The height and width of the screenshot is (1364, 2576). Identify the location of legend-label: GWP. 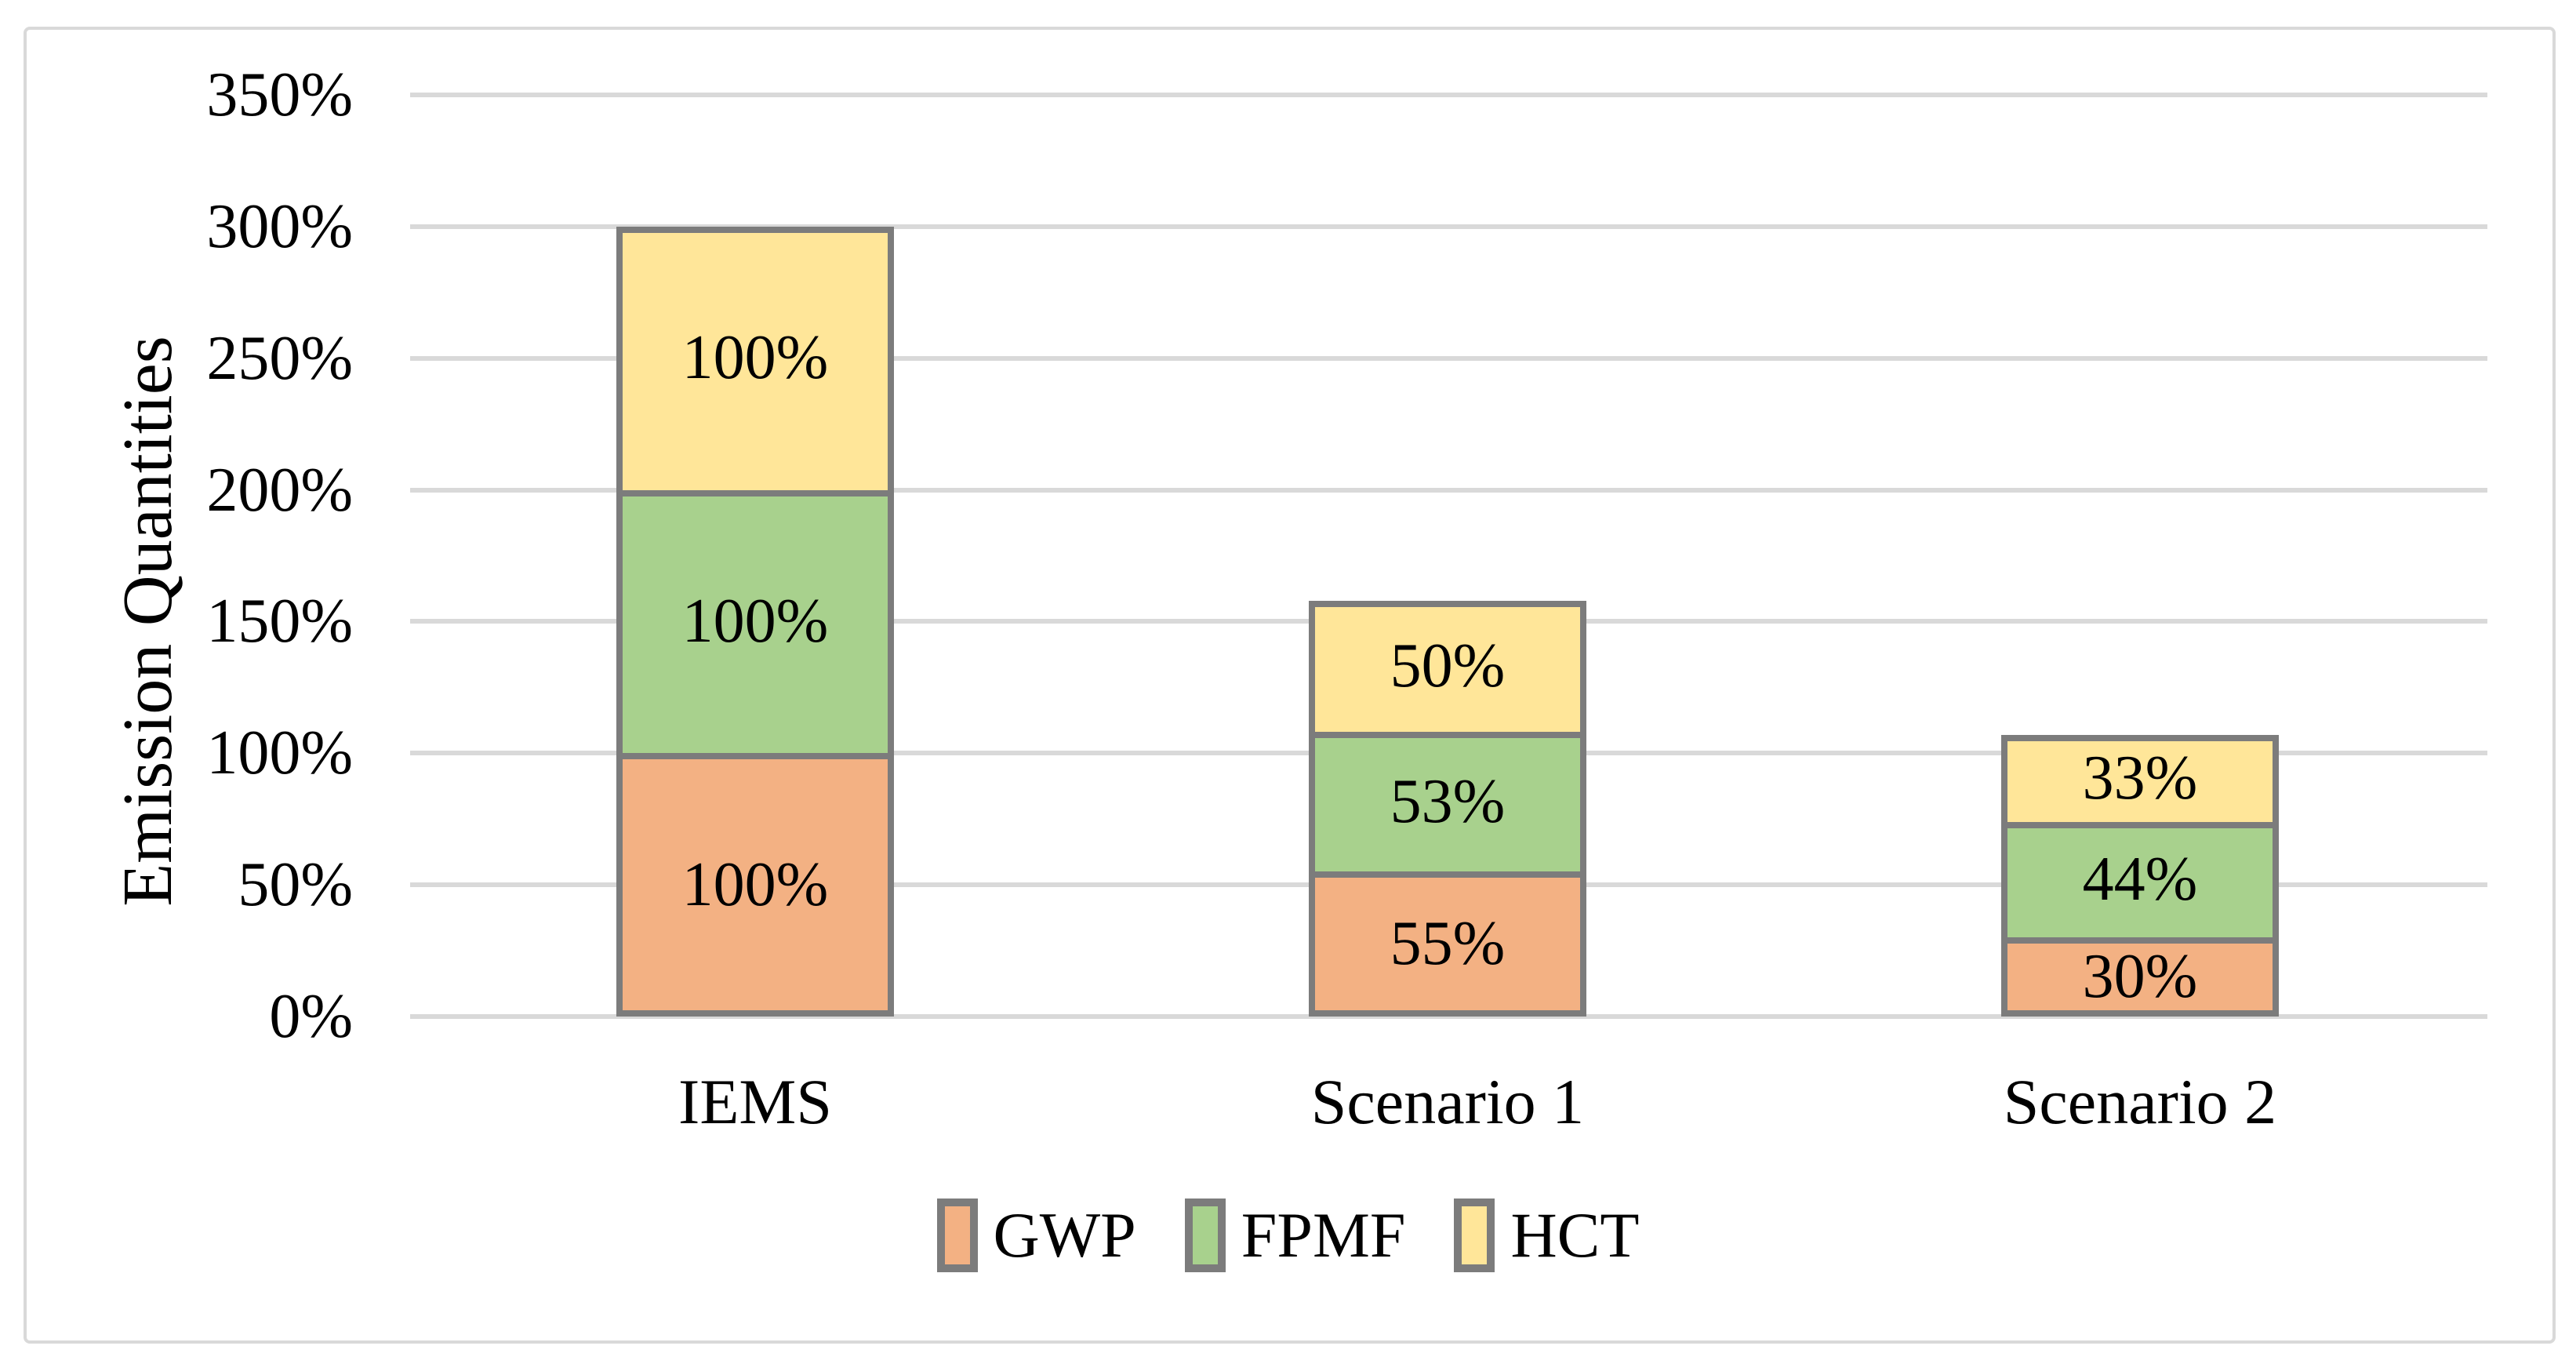
(1064, 1235).